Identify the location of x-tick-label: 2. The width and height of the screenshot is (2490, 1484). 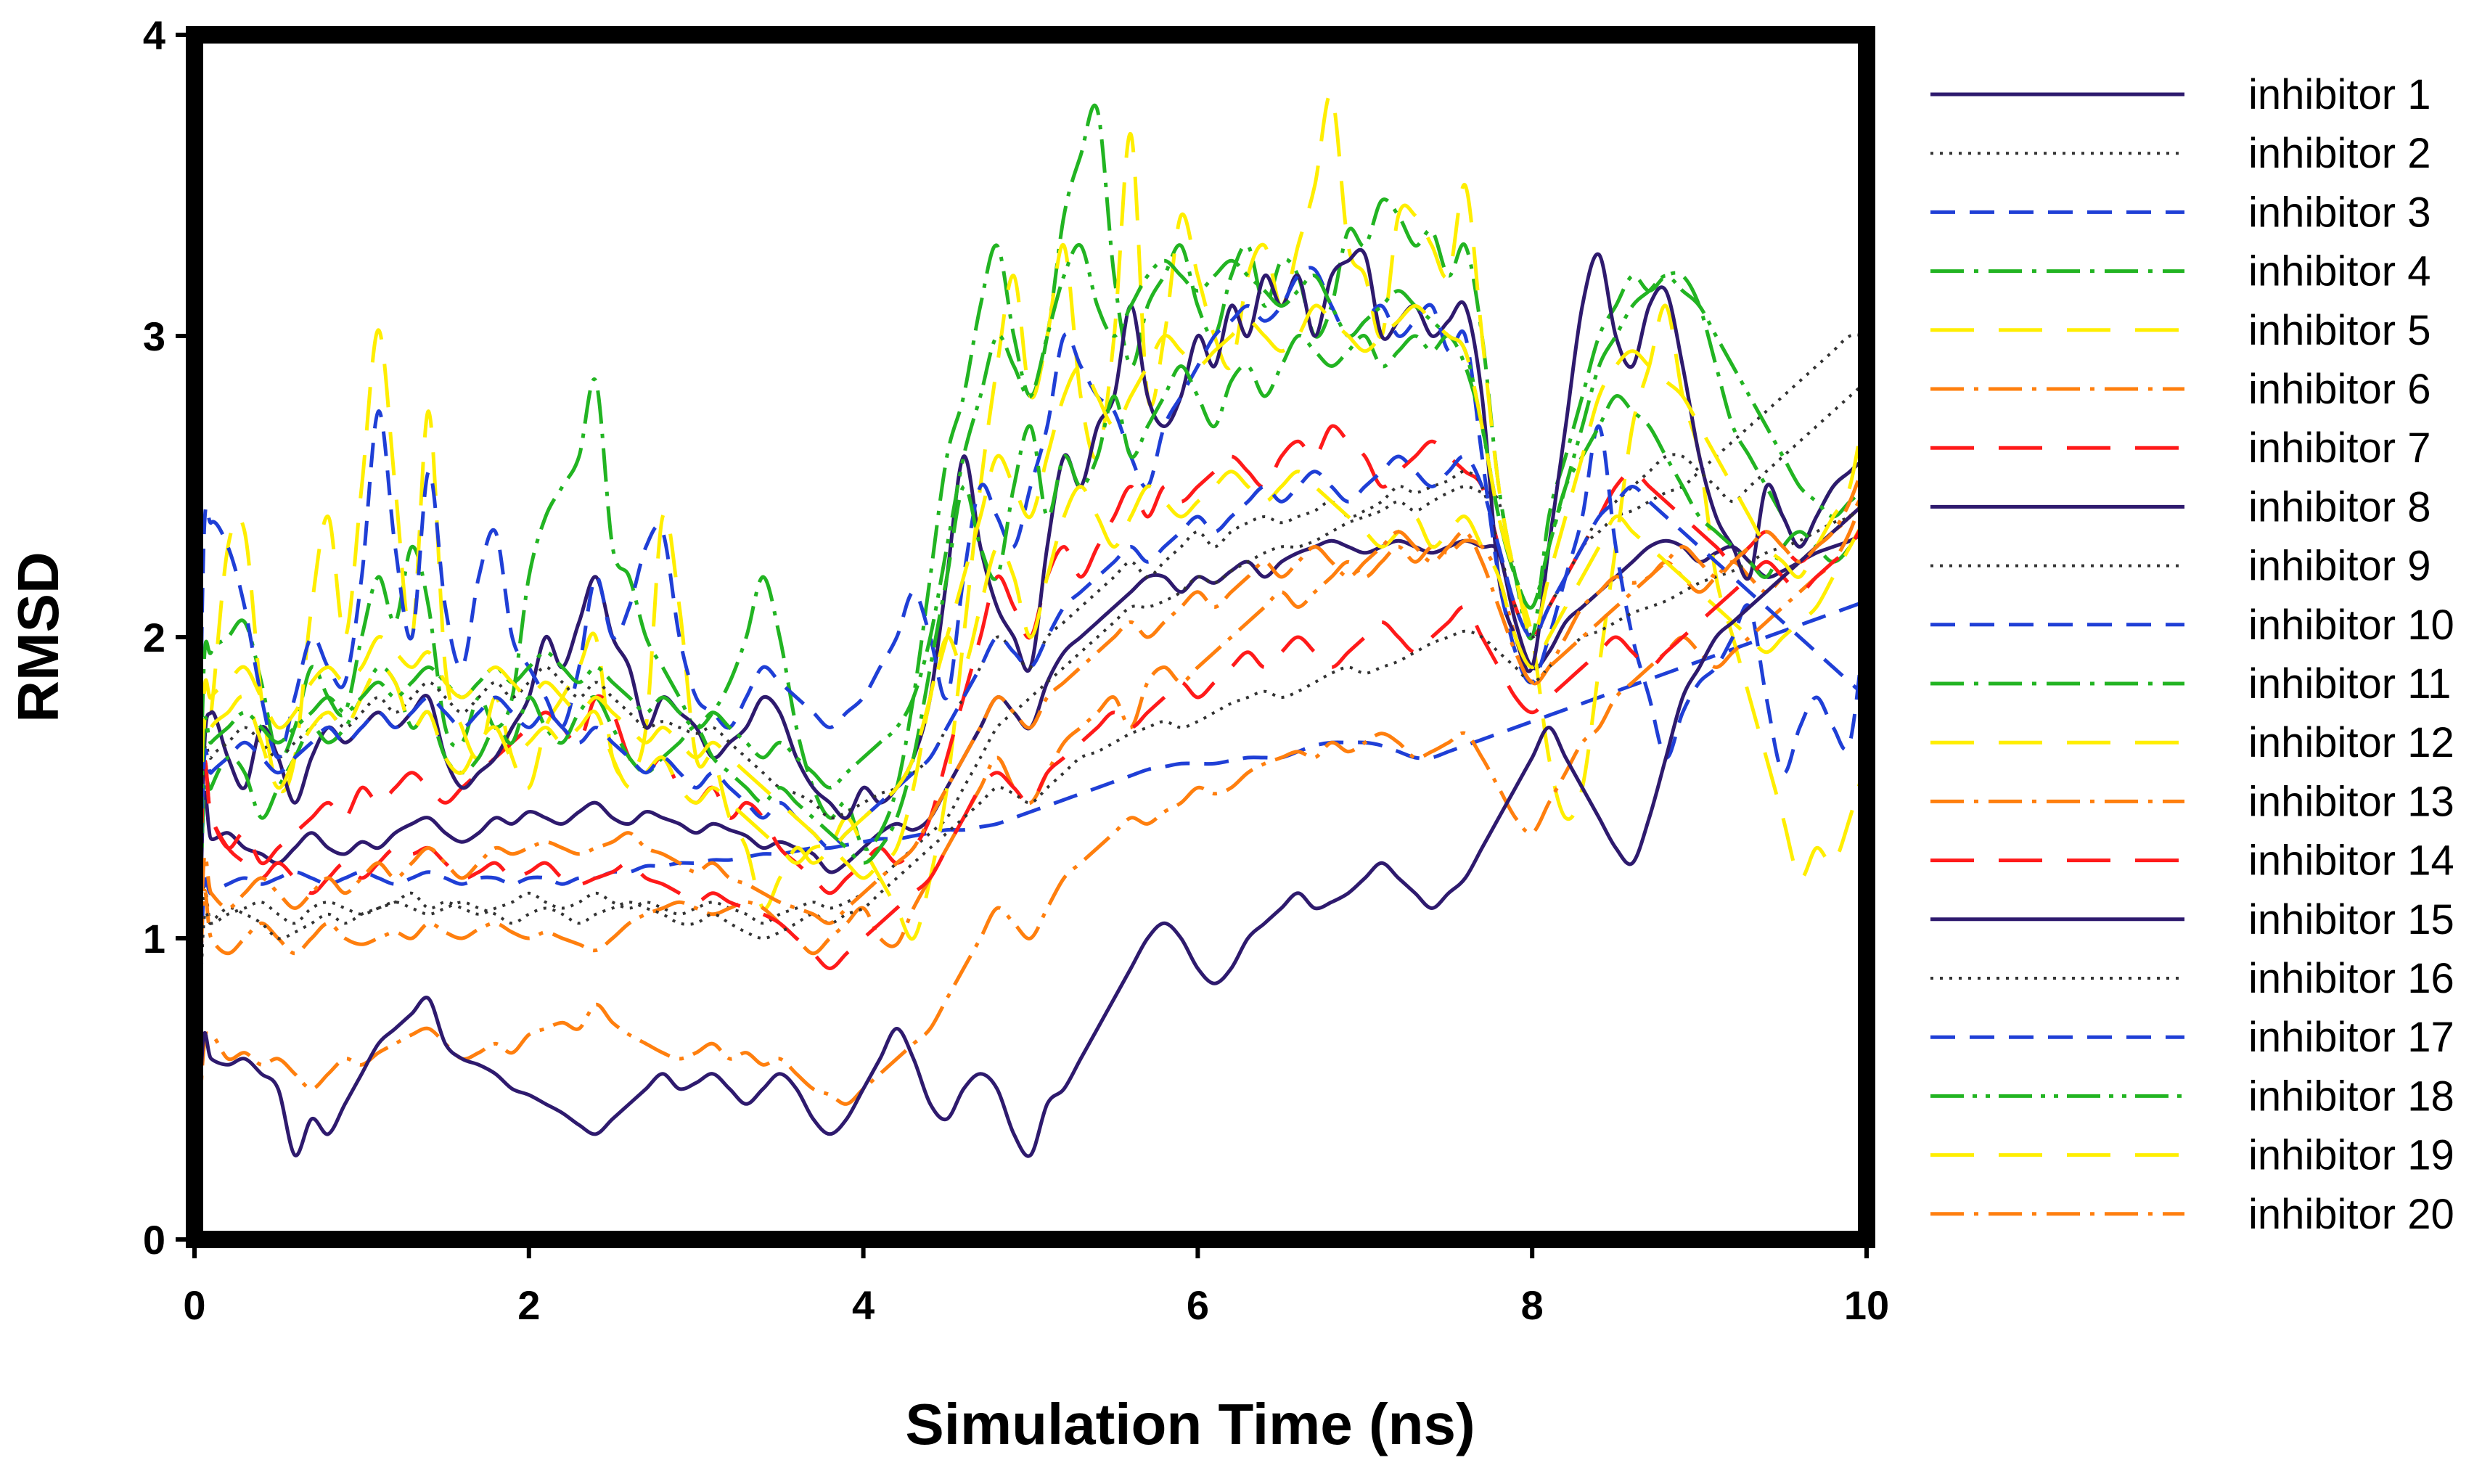
(528, 1305).